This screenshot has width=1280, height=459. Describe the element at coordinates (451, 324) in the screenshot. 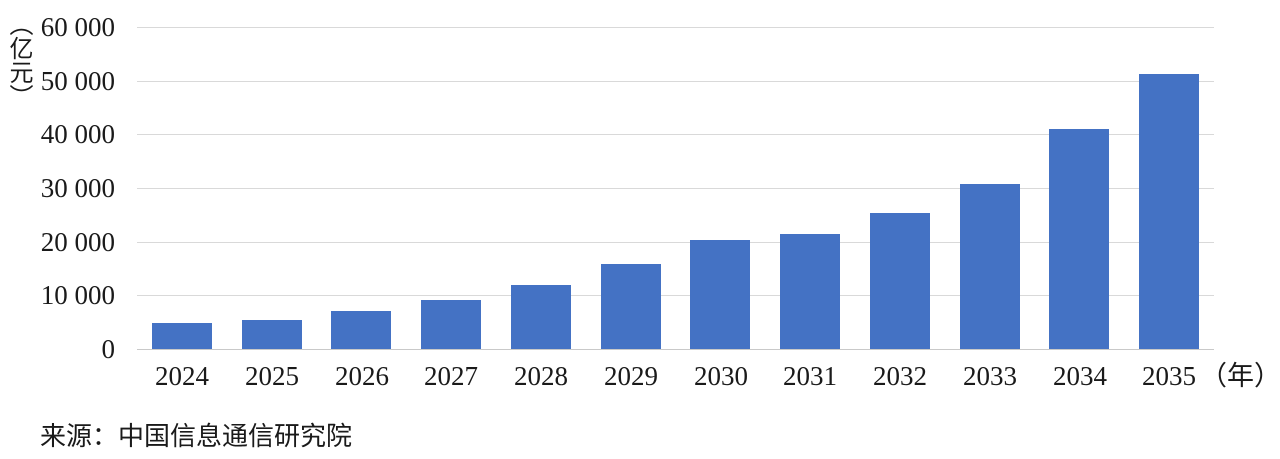

I see `bar-2027` at that location.